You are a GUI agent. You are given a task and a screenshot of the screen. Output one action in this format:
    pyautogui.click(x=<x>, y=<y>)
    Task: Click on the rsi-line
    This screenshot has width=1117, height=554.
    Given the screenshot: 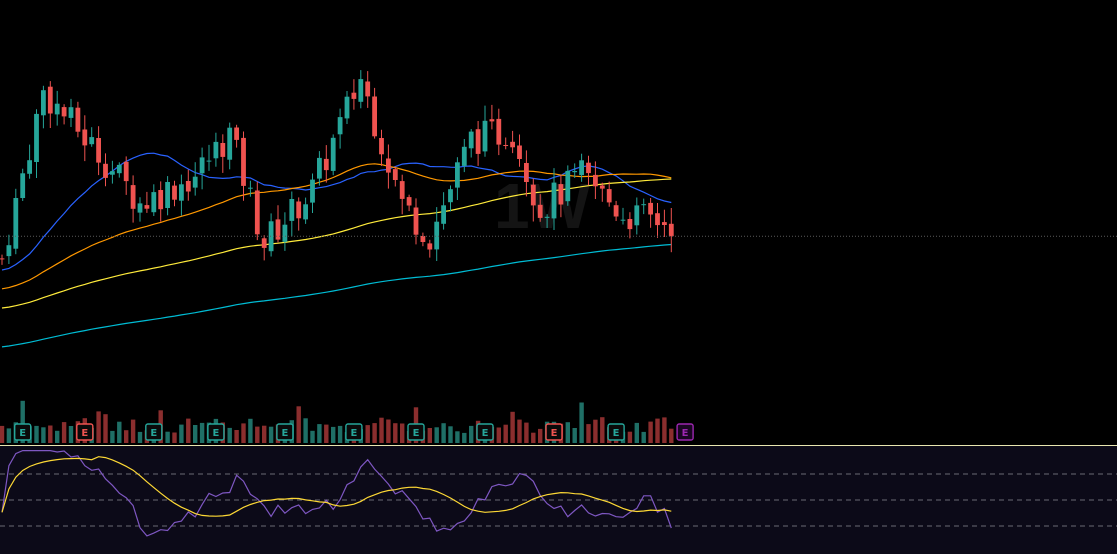 What is the action you would take?
    pyautogui.click(x=336, y=493)
    